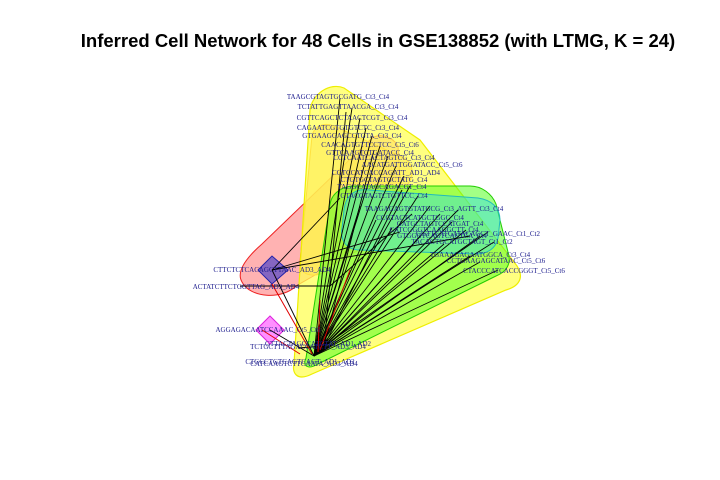 Image resolution: width=720 pixels, height=480 pixels. I want to click on node-label: ACTATCTTCTGGTTAG_AD3_AD4, so click(246, 287).